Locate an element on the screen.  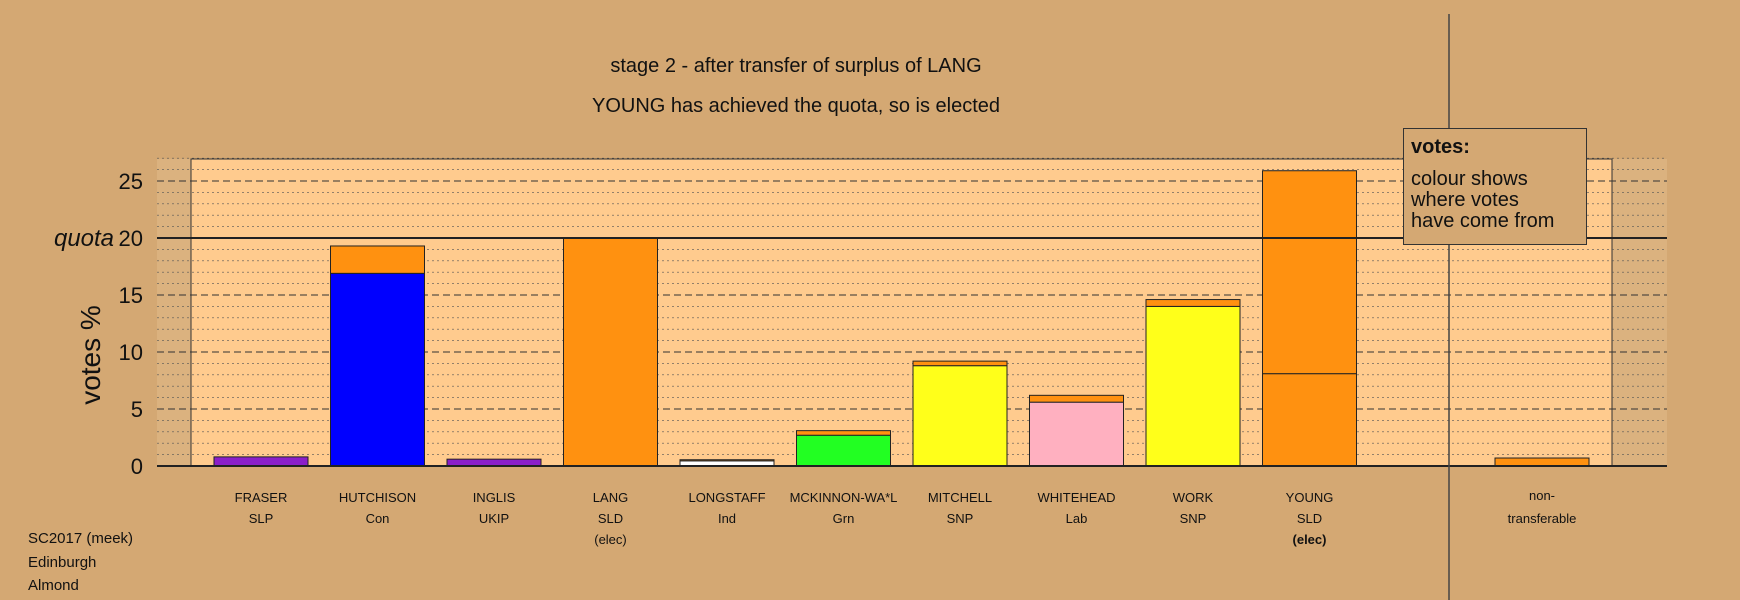
candidate-name-label: LONGSTAFF is located at coordinates (726, 497).